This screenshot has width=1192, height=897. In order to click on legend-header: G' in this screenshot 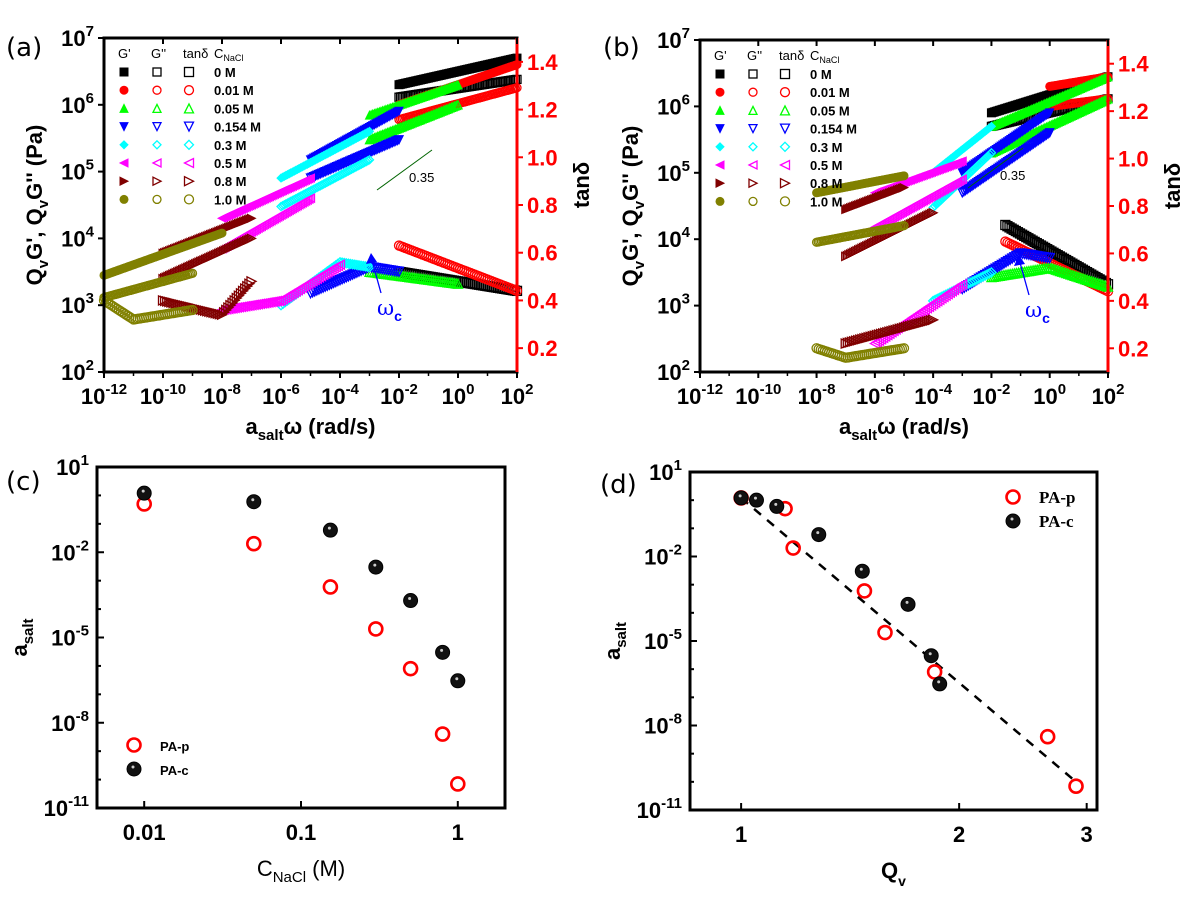, I will do `click(720, 55)`.